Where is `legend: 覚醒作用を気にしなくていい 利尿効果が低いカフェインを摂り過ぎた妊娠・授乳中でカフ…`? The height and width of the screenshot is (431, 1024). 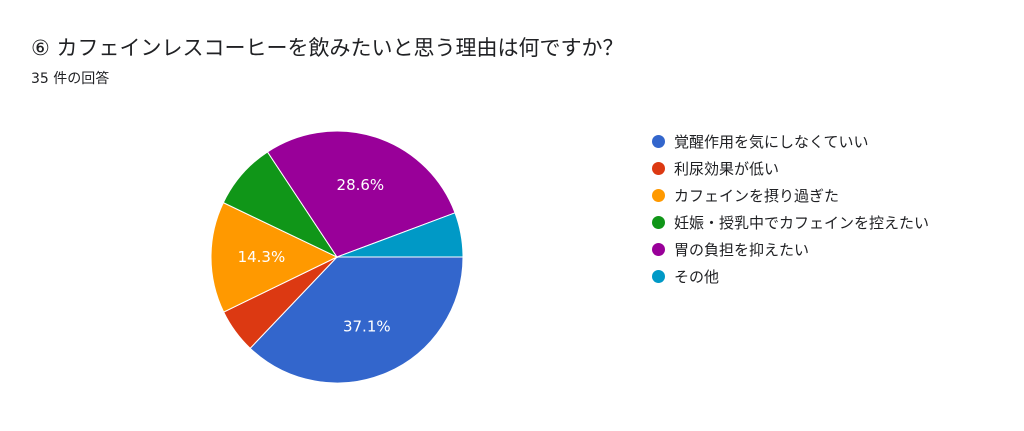 legend: 覚醒作用を気にしなくていい 利尿効果が低いカフェインを摂り過ぎた妊娠・授乳中でカフ… is located at coordinates (790, 209).